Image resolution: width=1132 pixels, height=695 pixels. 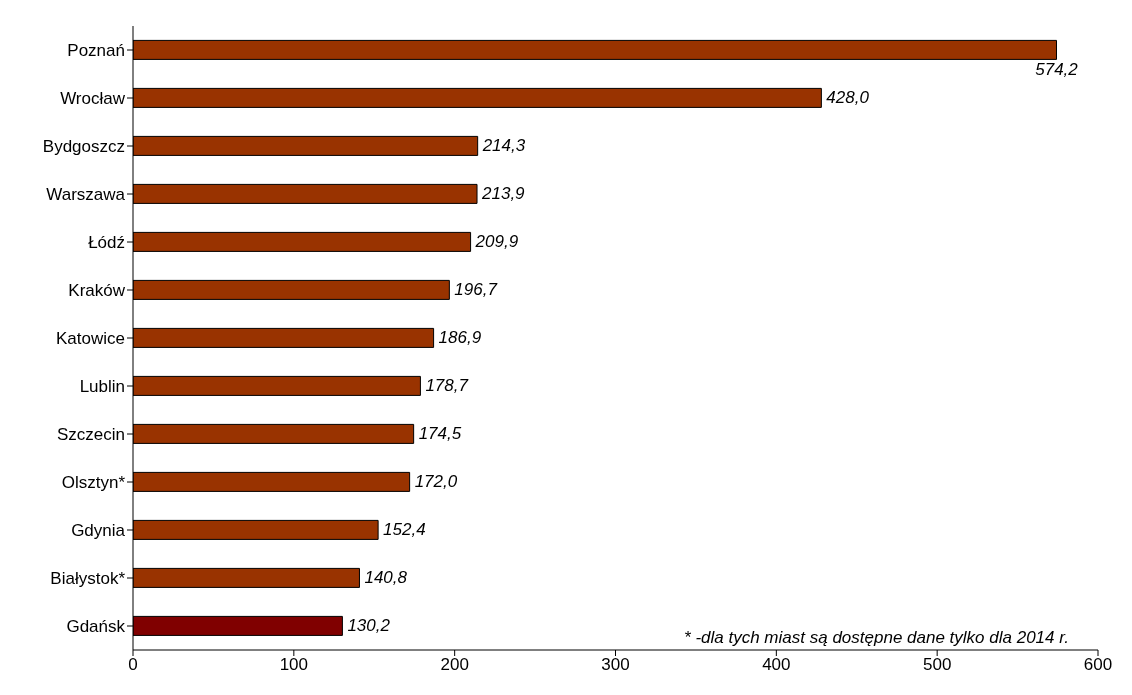 What do you see at coordinates (503, 194) in the screenshot?
I see `data-label: 213,9` at bounding box center [503, 194].